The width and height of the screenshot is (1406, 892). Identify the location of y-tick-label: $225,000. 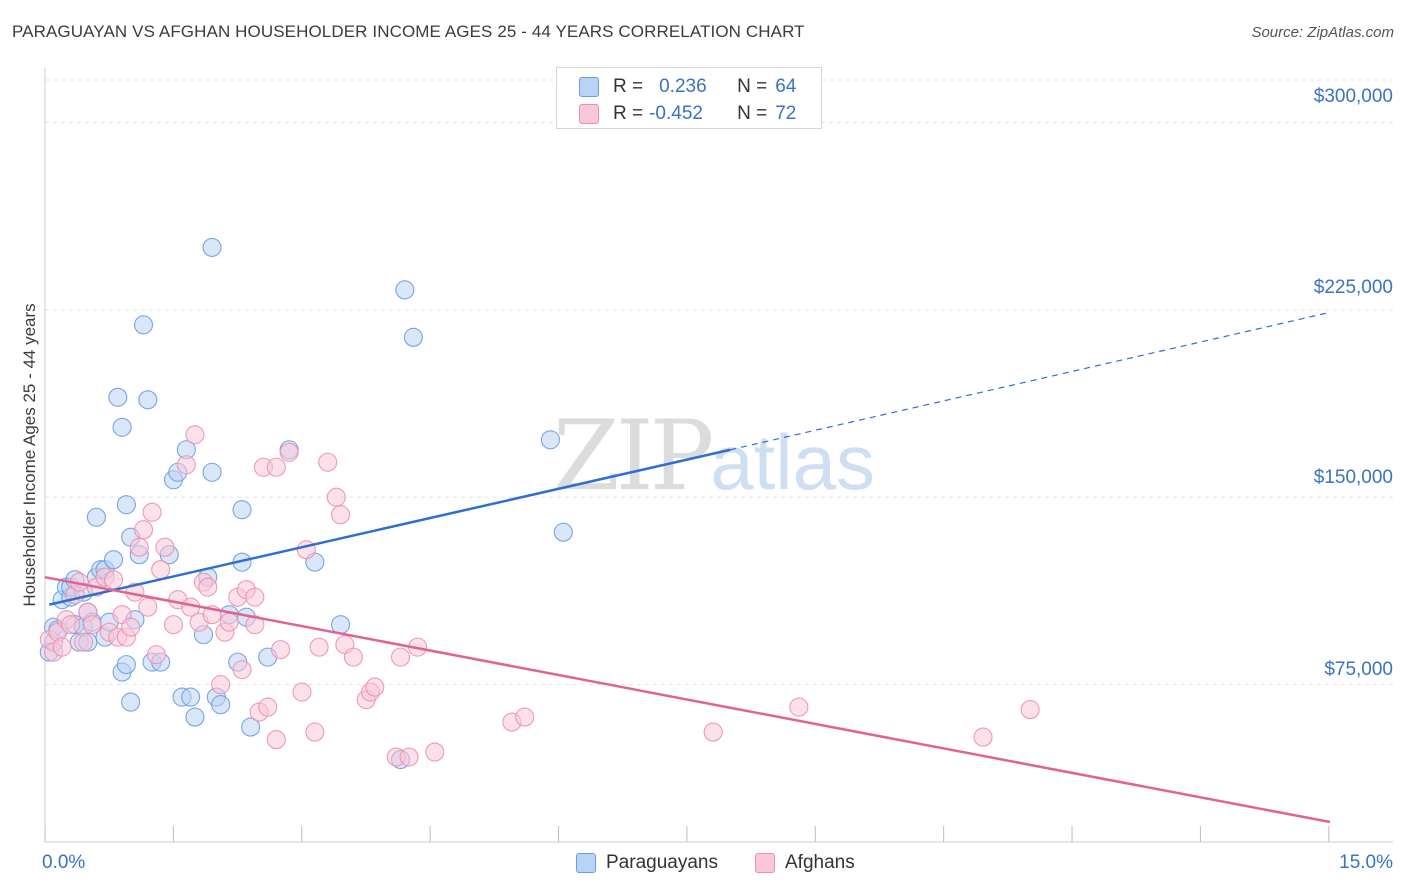
(1353, 287).